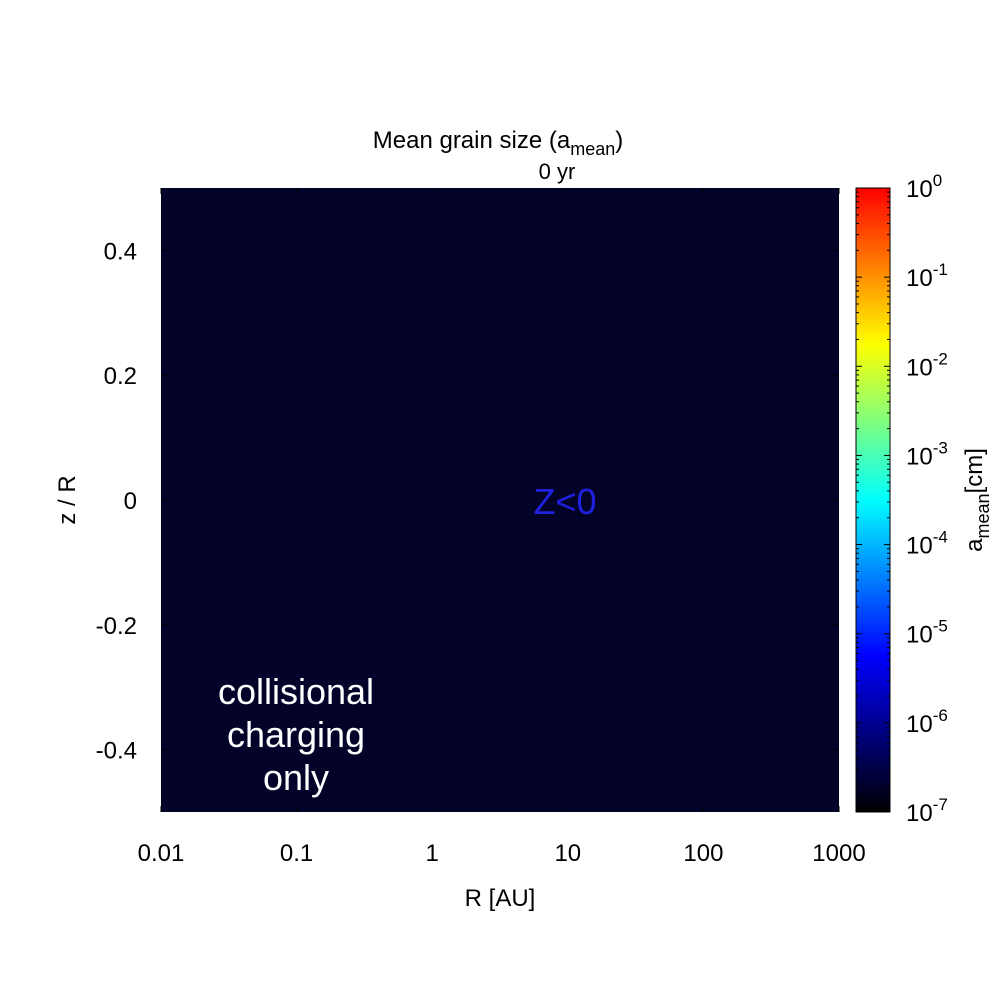 This screenshot has height=1000, width=1000. What do you see at coordinates (432, 853) in the screenshot?
I see `x-tick-label: 1` at bounding box center [432, 853].